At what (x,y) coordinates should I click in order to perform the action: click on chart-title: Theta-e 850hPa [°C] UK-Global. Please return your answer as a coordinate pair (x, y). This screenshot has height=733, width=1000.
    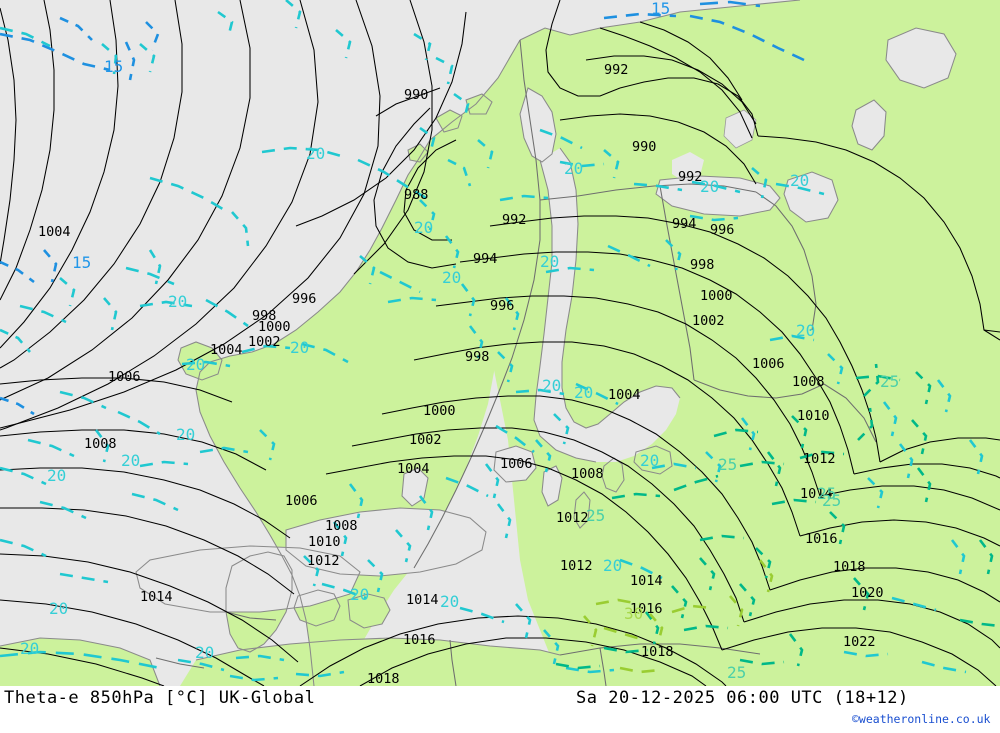
    Looking at the image, I should click on (160, 698).